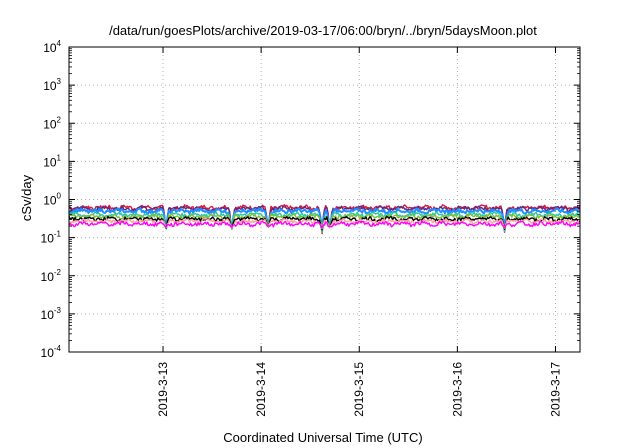 The width and height of the screenshot is (640, 448). Describe the element at coordinates (58, 272) in the screenshot. I see `y-tick-exponent: -2` at that location.